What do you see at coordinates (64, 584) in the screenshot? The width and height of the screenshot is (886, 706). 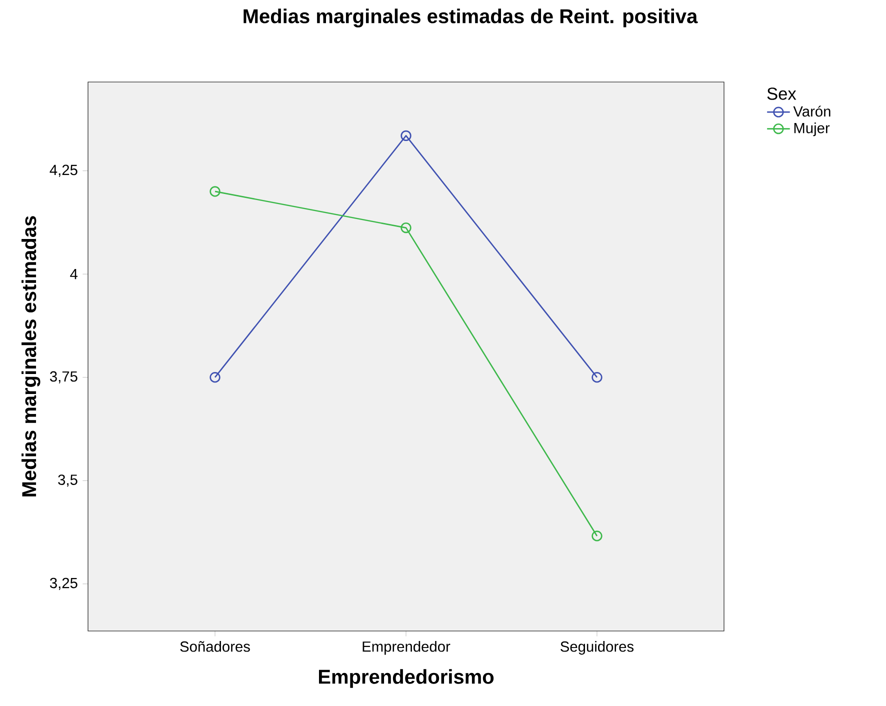 I see `y-tick-label: 3,25` at bounding box center [64, 584].